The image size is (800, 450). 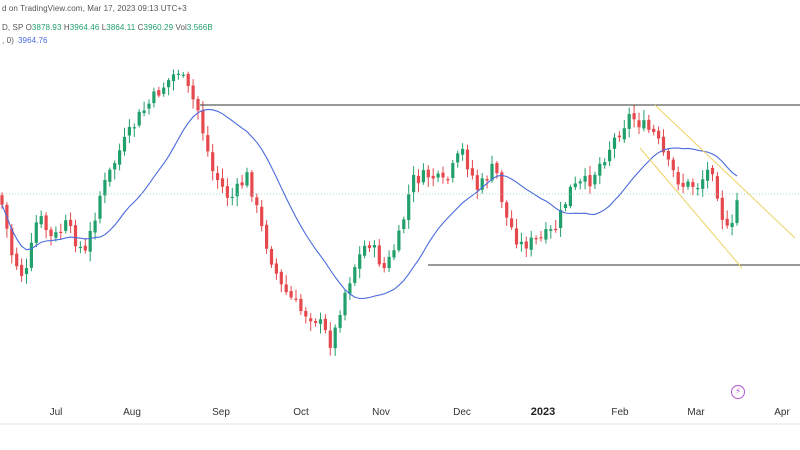 I want to click on channel-lower-line, so click(x=691, y=208).